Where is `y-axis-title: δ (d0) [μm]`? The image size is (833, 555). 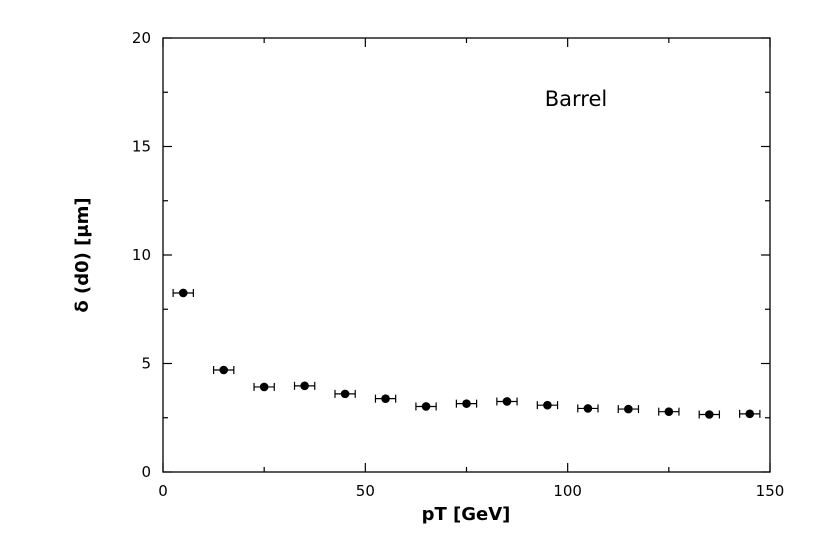
y-axis-title: δ (d0) [μm] is located at coordinates (82, 254).